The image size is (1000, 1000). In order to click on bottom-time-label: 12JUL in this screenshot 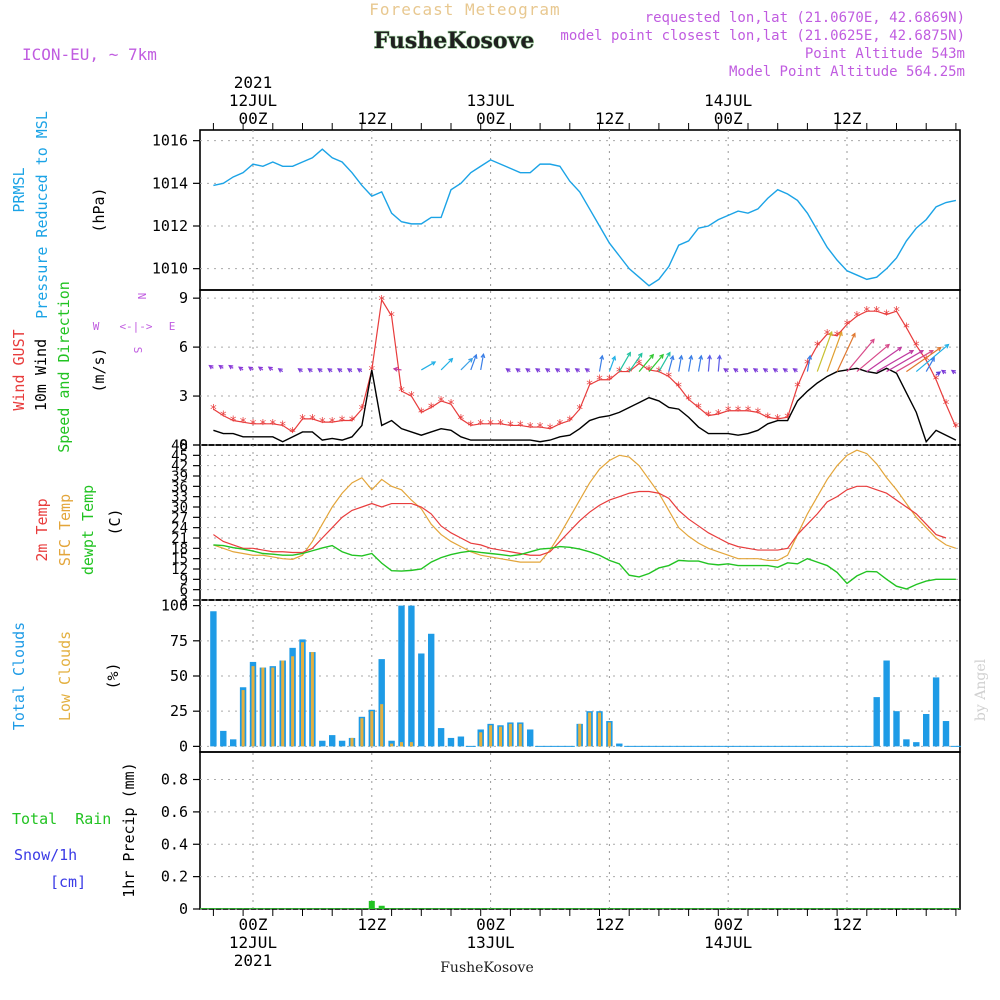, I will do `click(253, 942)`.